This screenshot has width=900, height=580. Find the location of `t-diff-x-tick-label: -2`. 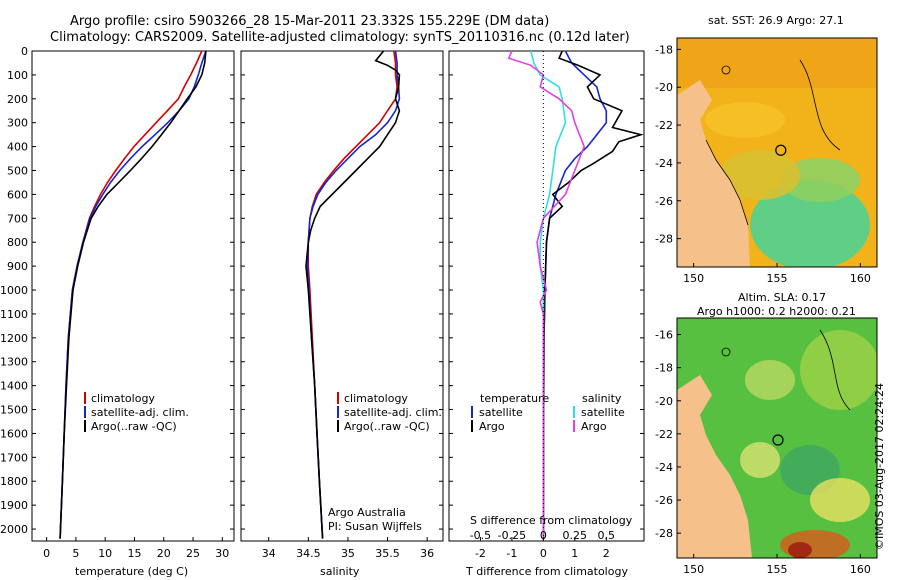

t-diff-x-tick-label: -2 is located at coordinates (480, 553).